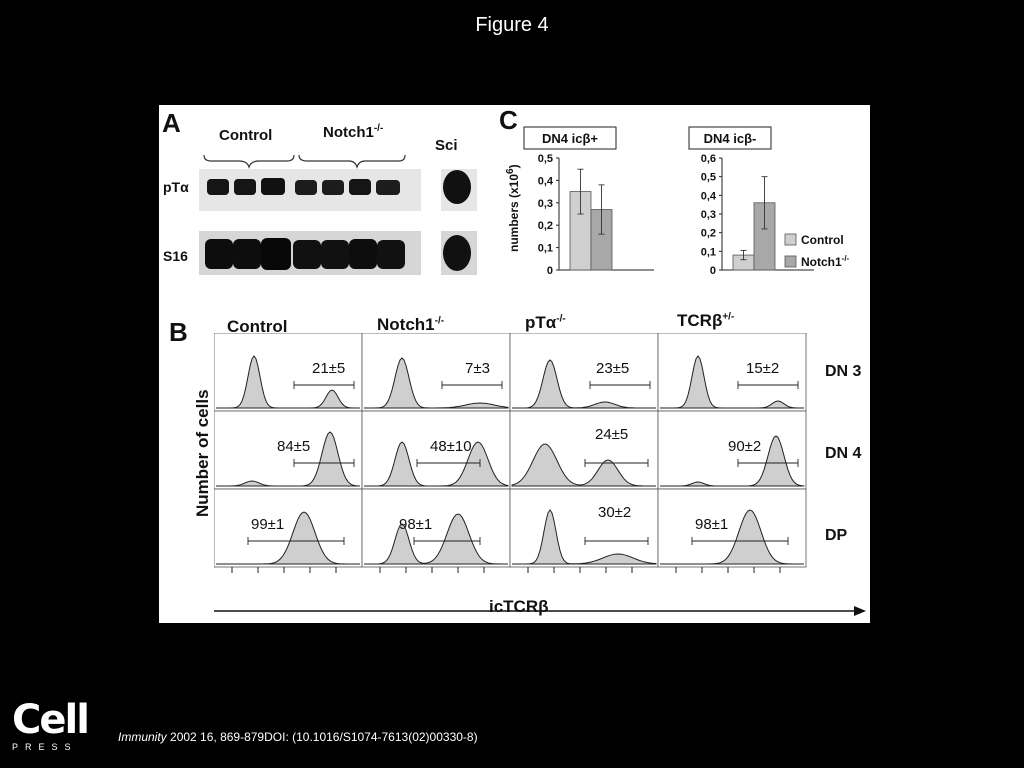 The width and height of the screenshot is (1024, 768). What do you see at coordinates (45, 747) in the screenshot?
I see `press-logo-word: PRESS` at bounding box center [45, 747].